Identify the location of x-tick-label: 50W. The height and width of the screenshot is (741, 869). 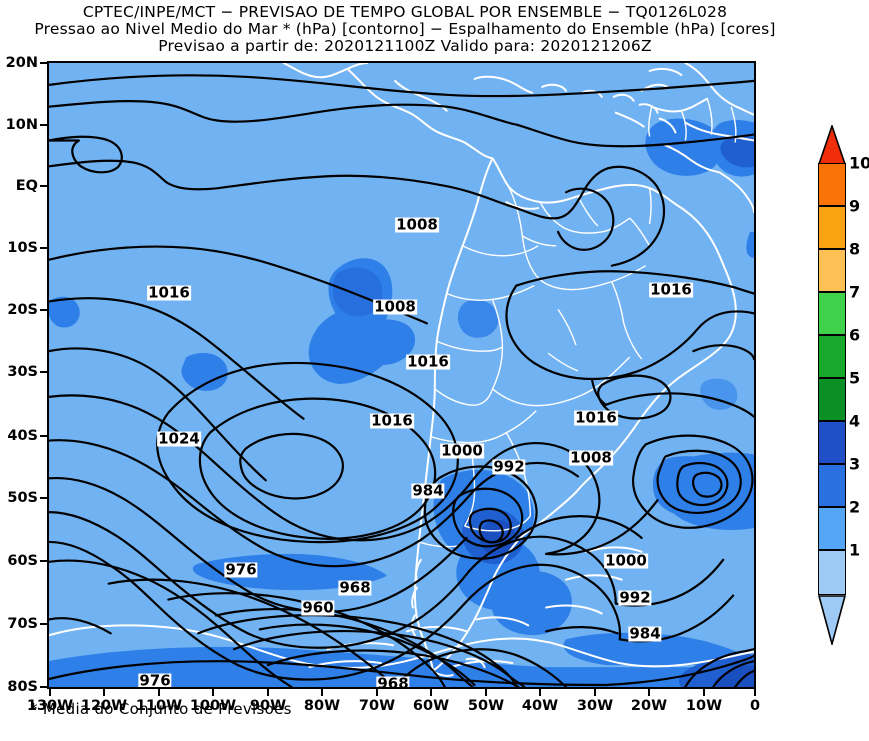
(486, 706).